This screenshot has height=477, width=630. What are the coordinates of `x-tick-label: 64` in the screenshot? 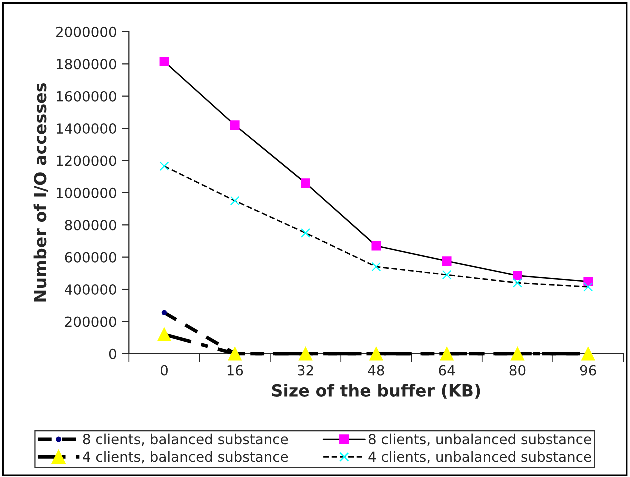 It's located at (447, 370).